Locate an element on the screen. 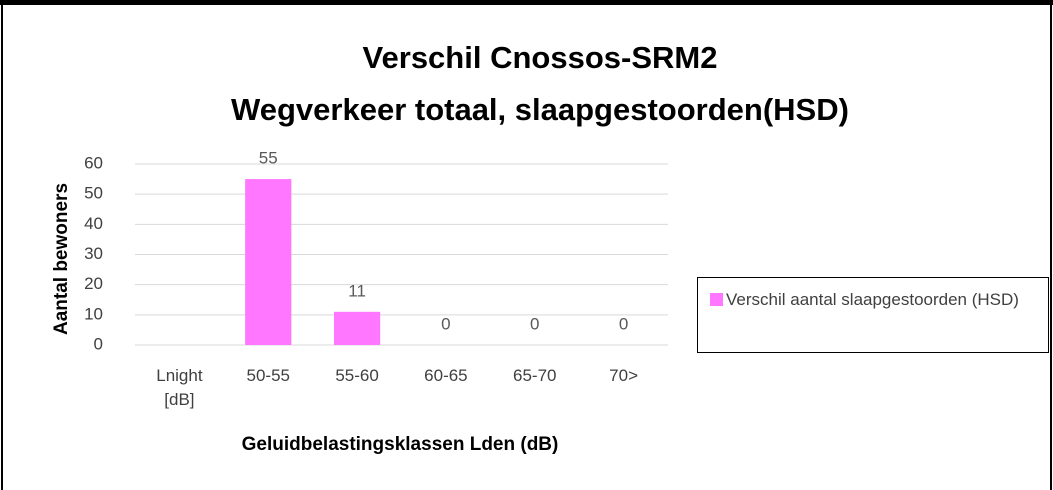  data-label: 55 is located at coordinates (268, 158).